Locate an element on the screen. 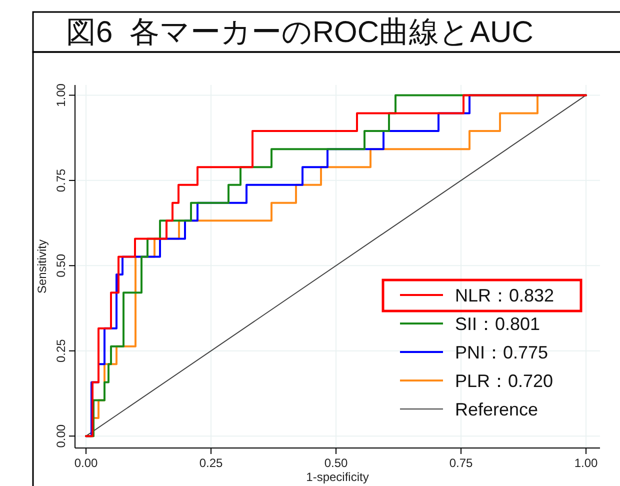 The width and height of the screenshot is (620, 486). y-tick-label: 0.75 is located at coordinates (61, 180).